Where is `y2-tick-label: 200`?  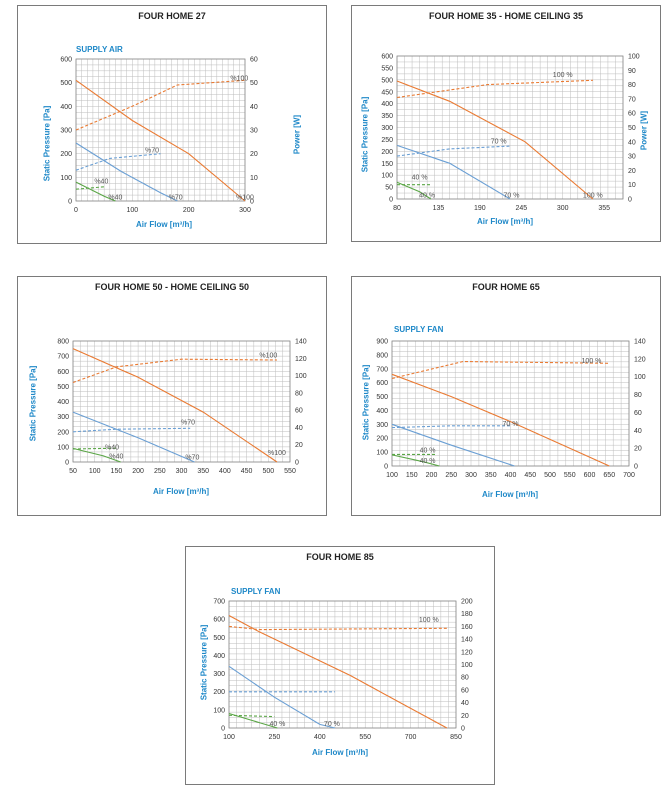 y2-tick-label: 200 is located at coordinates (467, 602).